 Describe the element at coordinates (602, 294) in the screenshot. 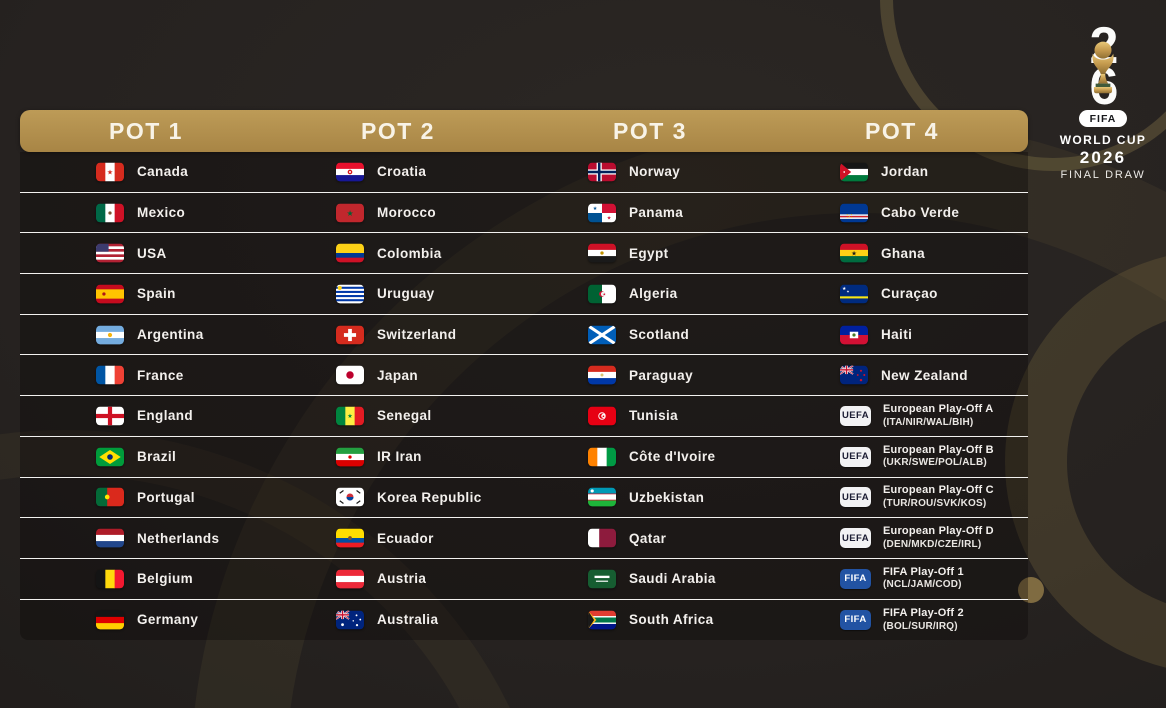

I see `algeria-flag-icon: ★` at that location.